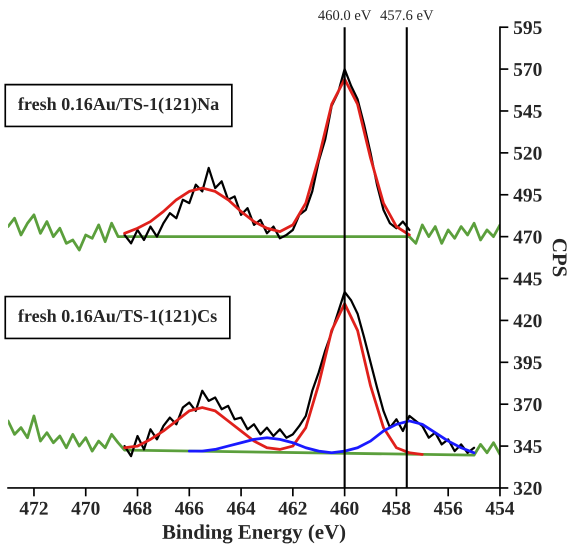  Describe the element at coordinates (292, 508) in the screenshot. I see `x-tick-label: 462` at that location.